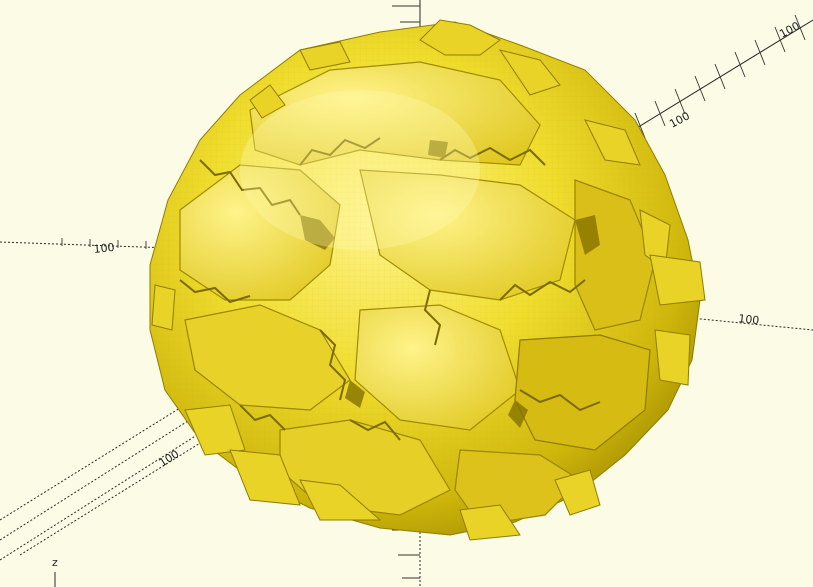  What do you see at coordinates (55, 562) in the screenshot?
I see `axis-label-z: z` at bounding box center [55, 562].